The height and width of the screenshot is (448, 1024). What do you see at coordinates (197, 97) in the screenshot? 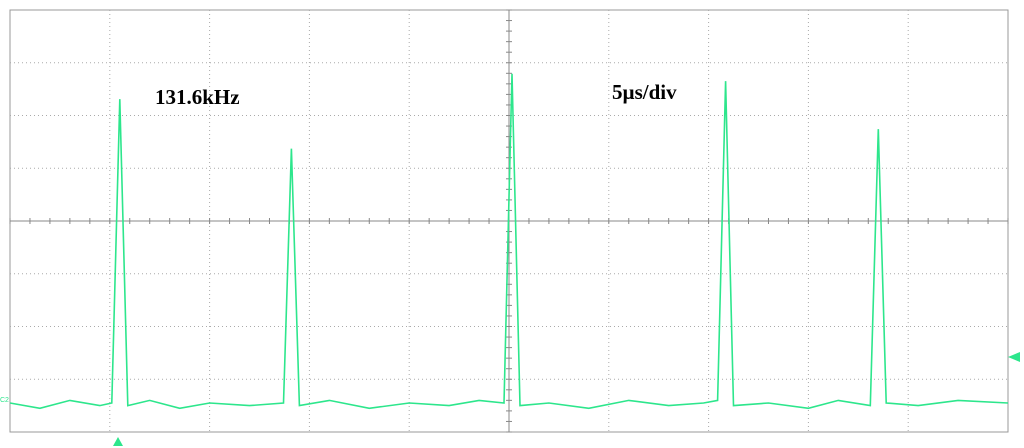
I see `frequency-label: 131.6kHz` at bounding box center [197, 97].